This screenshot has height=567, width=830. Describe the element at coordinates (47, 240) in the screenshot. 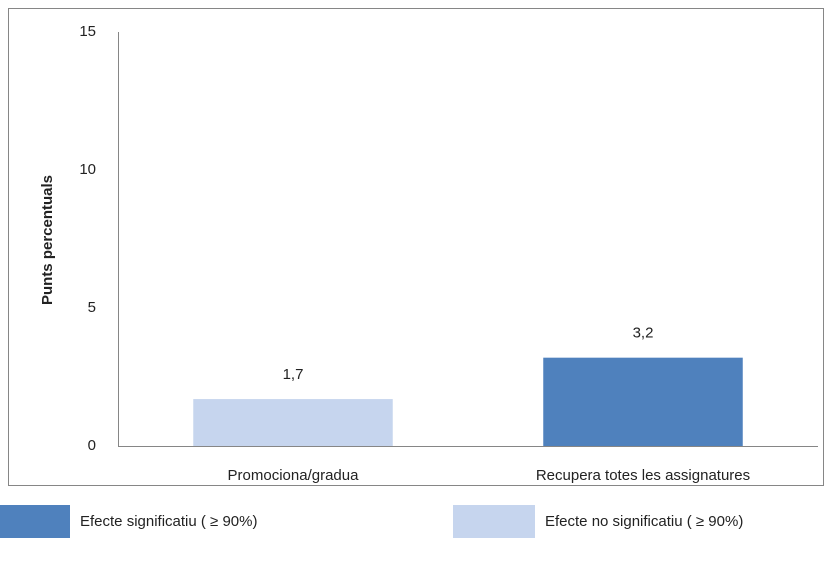

I see `y-axis-title: Punts percentuals` at that location.